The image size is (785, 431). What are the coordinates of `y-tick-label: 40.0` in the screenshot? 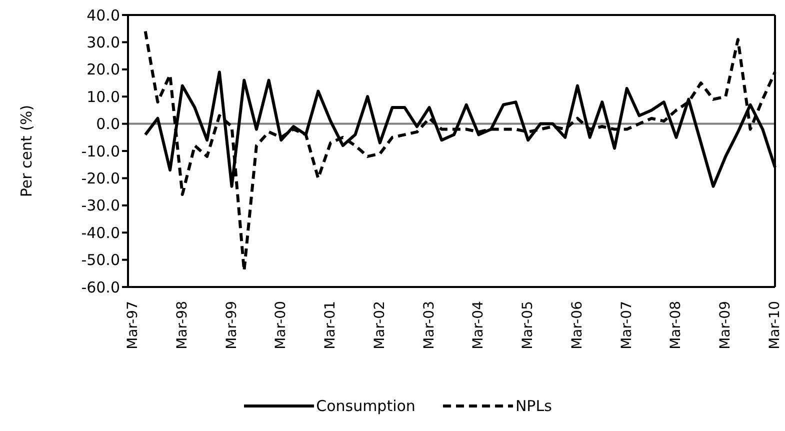 It's located at (103, 15).